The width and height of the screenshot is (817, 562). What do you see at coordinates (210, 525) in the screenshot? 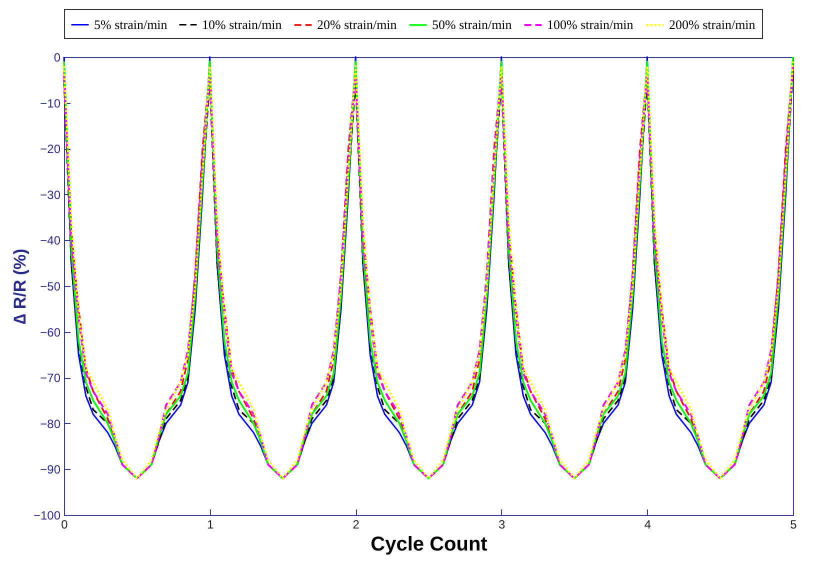
I see `x-tick-label: 1` at bounding box center [210, 525].